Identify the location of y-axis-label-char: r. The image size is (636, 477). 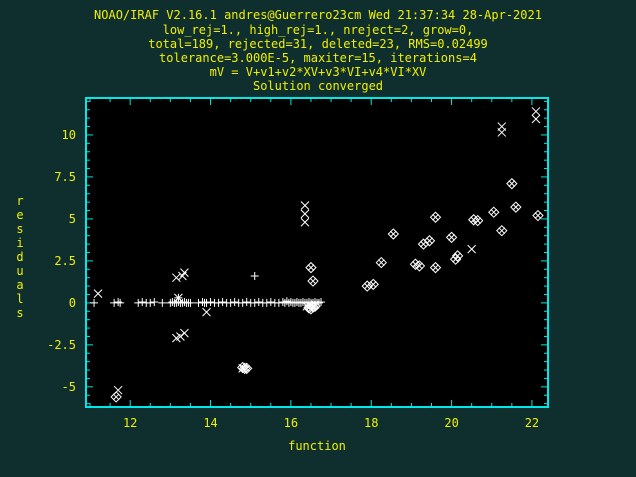
(20, 201).